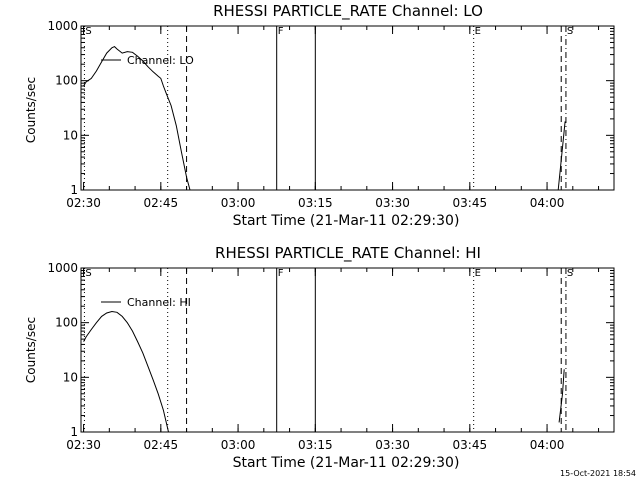 This screenshot has height=480, width=640. Describe the element at coordinates (31, 350) in the screenshot. I see `y-axis-title-hi: Counts/sec` at that location.